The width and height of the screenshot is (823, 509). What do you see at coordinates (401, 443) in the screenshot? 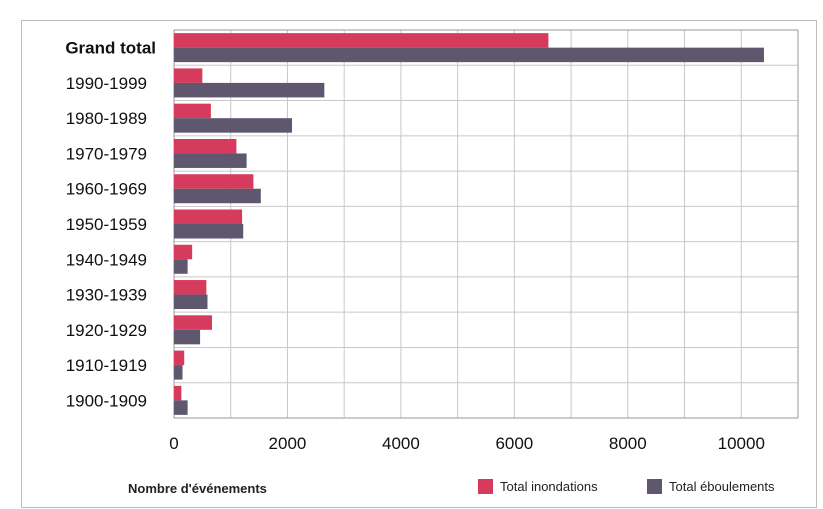
I see `x-tick-label: 4000` at bounding box center [401, 443].